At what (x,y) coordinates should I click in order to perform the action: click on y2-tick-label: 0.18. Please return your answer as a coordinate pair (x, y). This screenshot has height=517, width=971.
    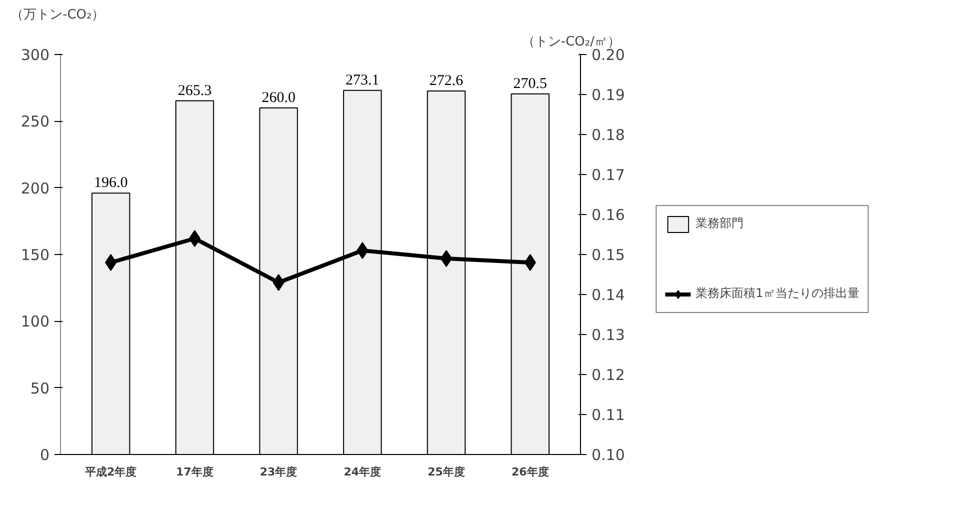
    Looking at the image, I should click on (608, 135).